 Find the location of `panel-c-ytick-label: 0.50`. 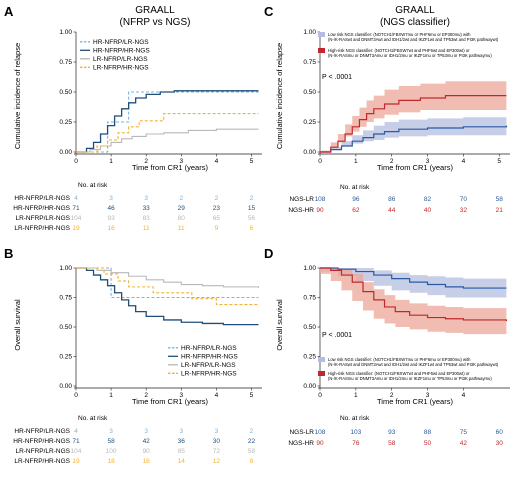

panel-c-ytick-label: 0.50 is located at coordinates (309, 92).